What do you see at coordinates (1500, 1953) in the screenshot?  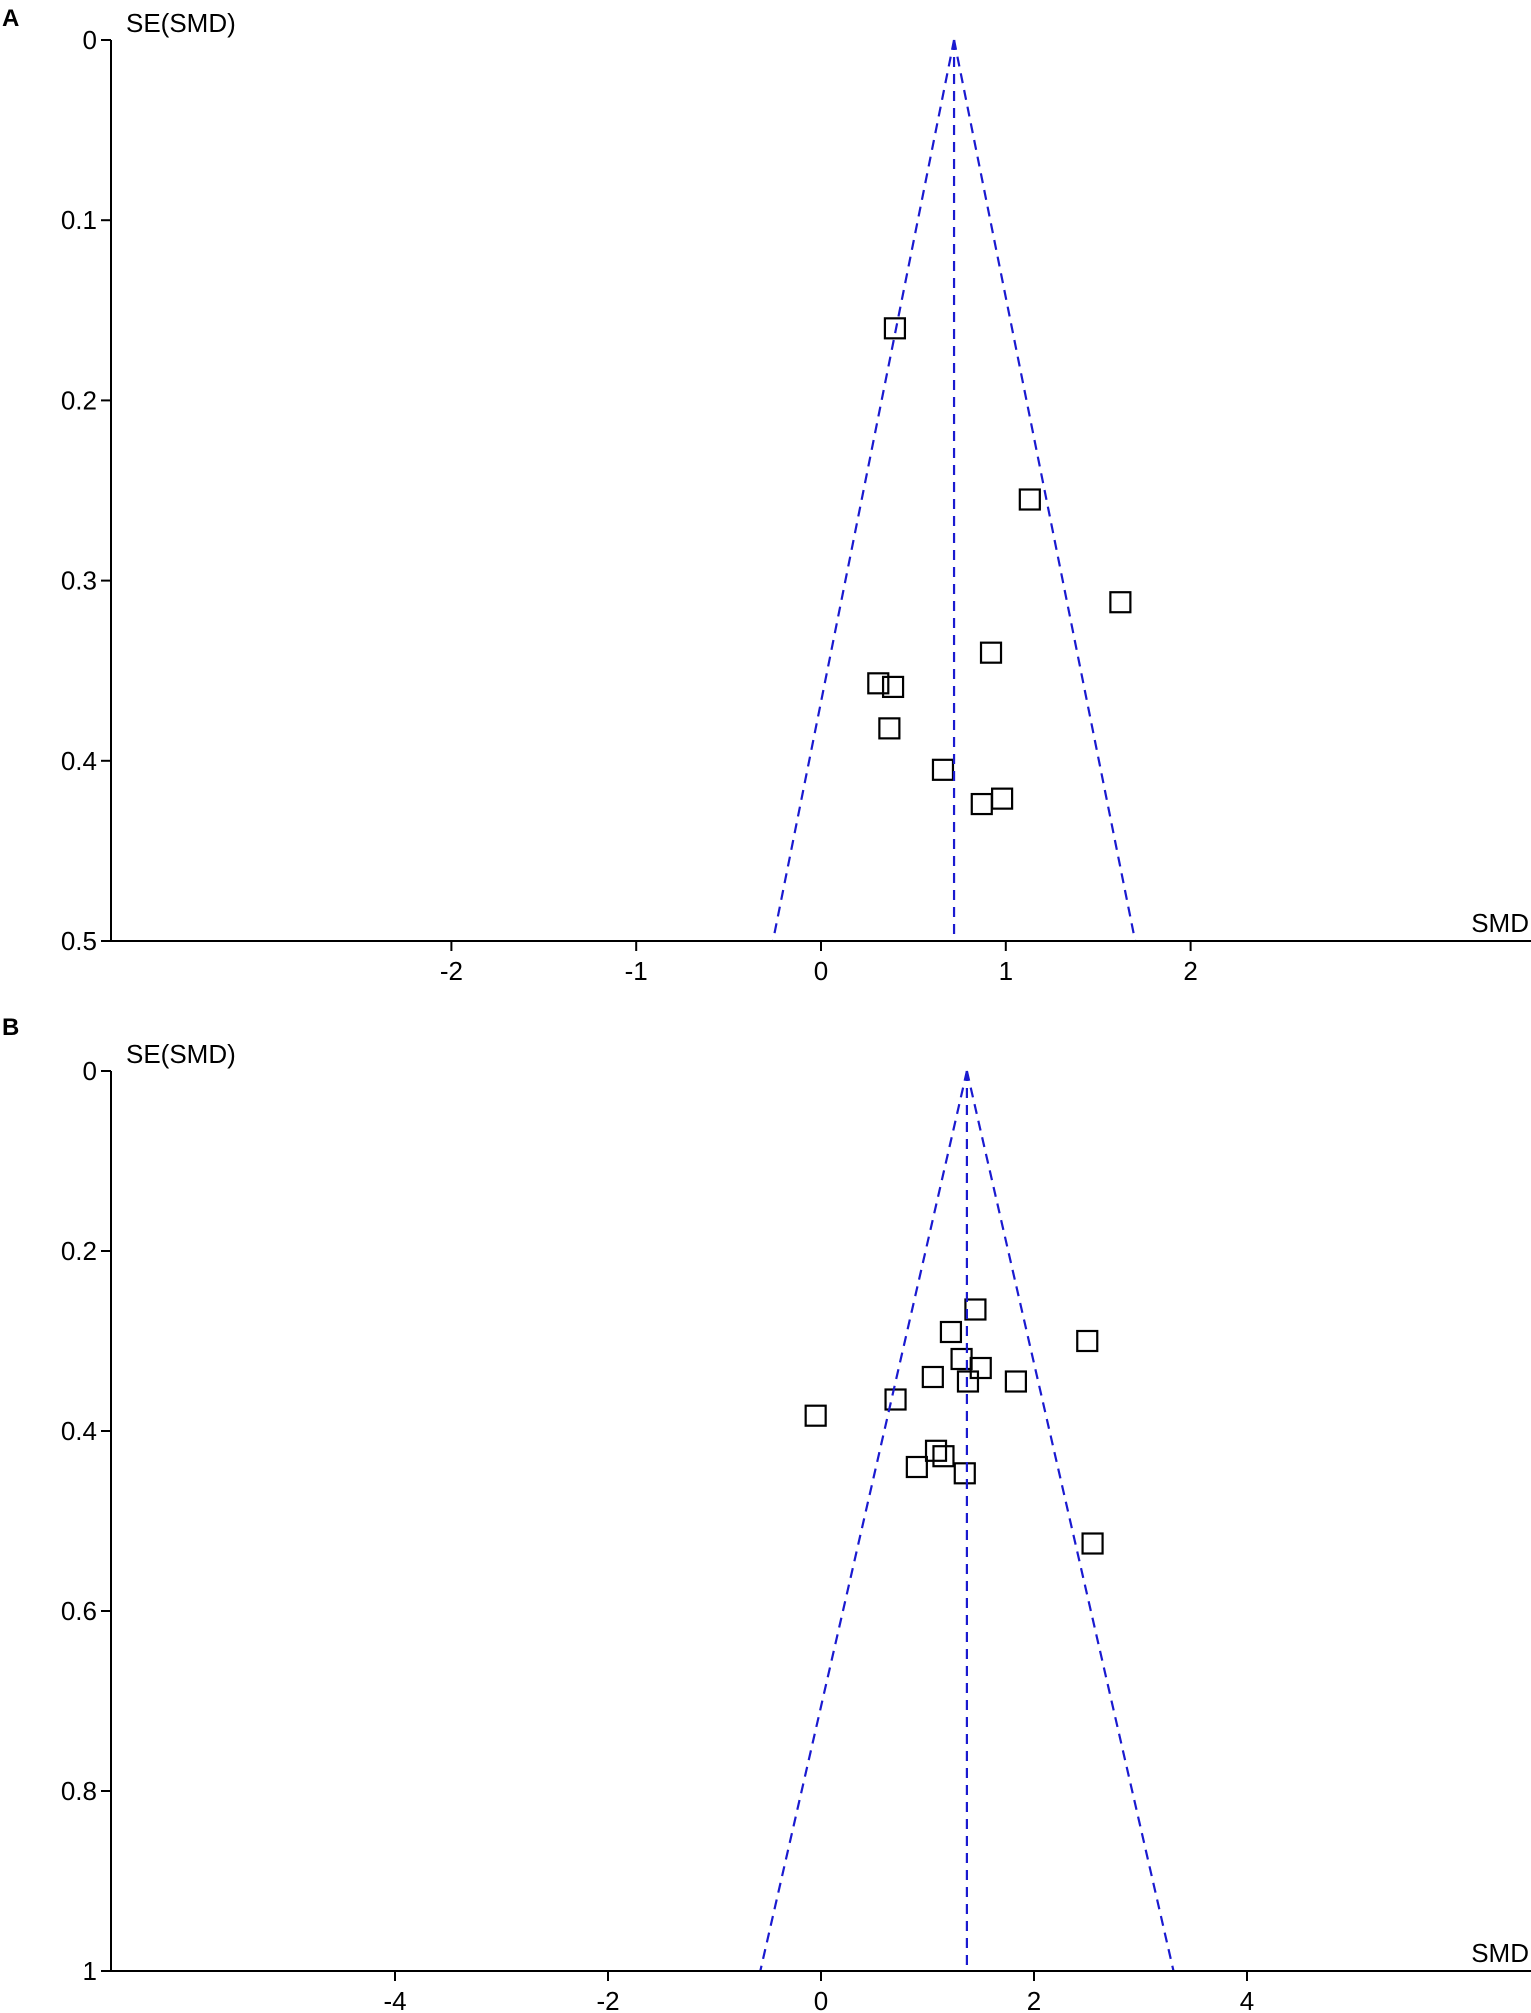 I see `panel-b-x-axis-title: SMD` at bounding box center [1500, 1953].